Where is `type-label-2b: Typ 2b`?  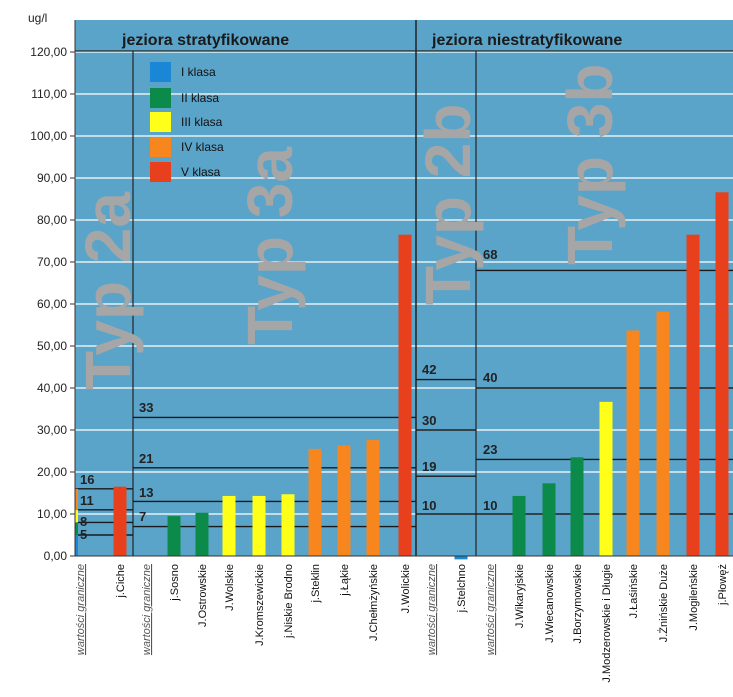
type-label-2b: Typ 2b is located at coordinates (448, 205).